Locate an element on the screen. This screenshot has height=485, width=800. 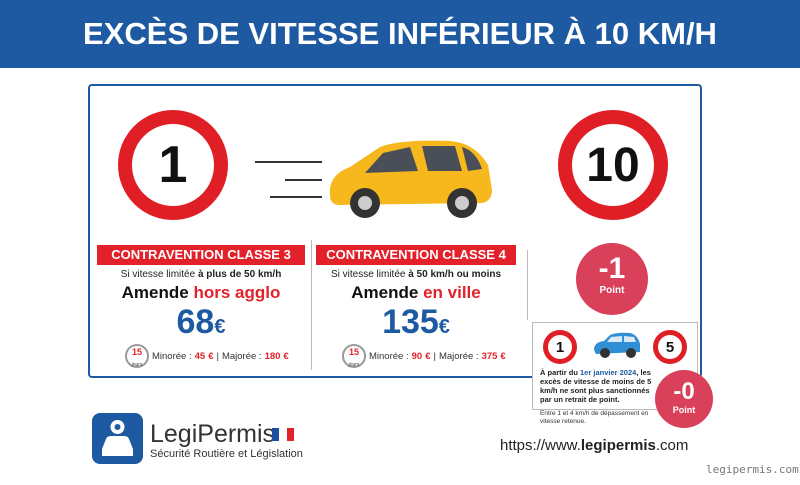
flag is located at coordinates (283, 434).